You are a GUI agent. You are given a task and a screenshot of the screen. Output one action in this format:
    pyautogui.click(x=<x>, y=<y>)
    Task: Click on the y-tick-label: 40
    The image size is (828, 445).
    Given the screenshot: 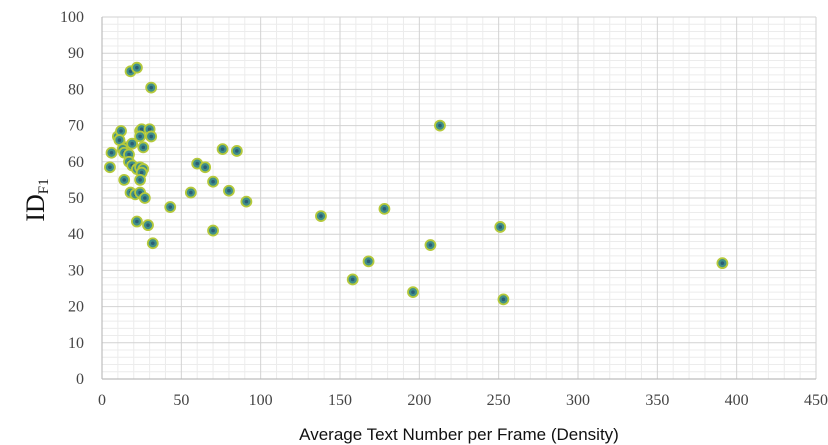 What is the action you would take?
    pyautogui.click(x=76, y=234)
    